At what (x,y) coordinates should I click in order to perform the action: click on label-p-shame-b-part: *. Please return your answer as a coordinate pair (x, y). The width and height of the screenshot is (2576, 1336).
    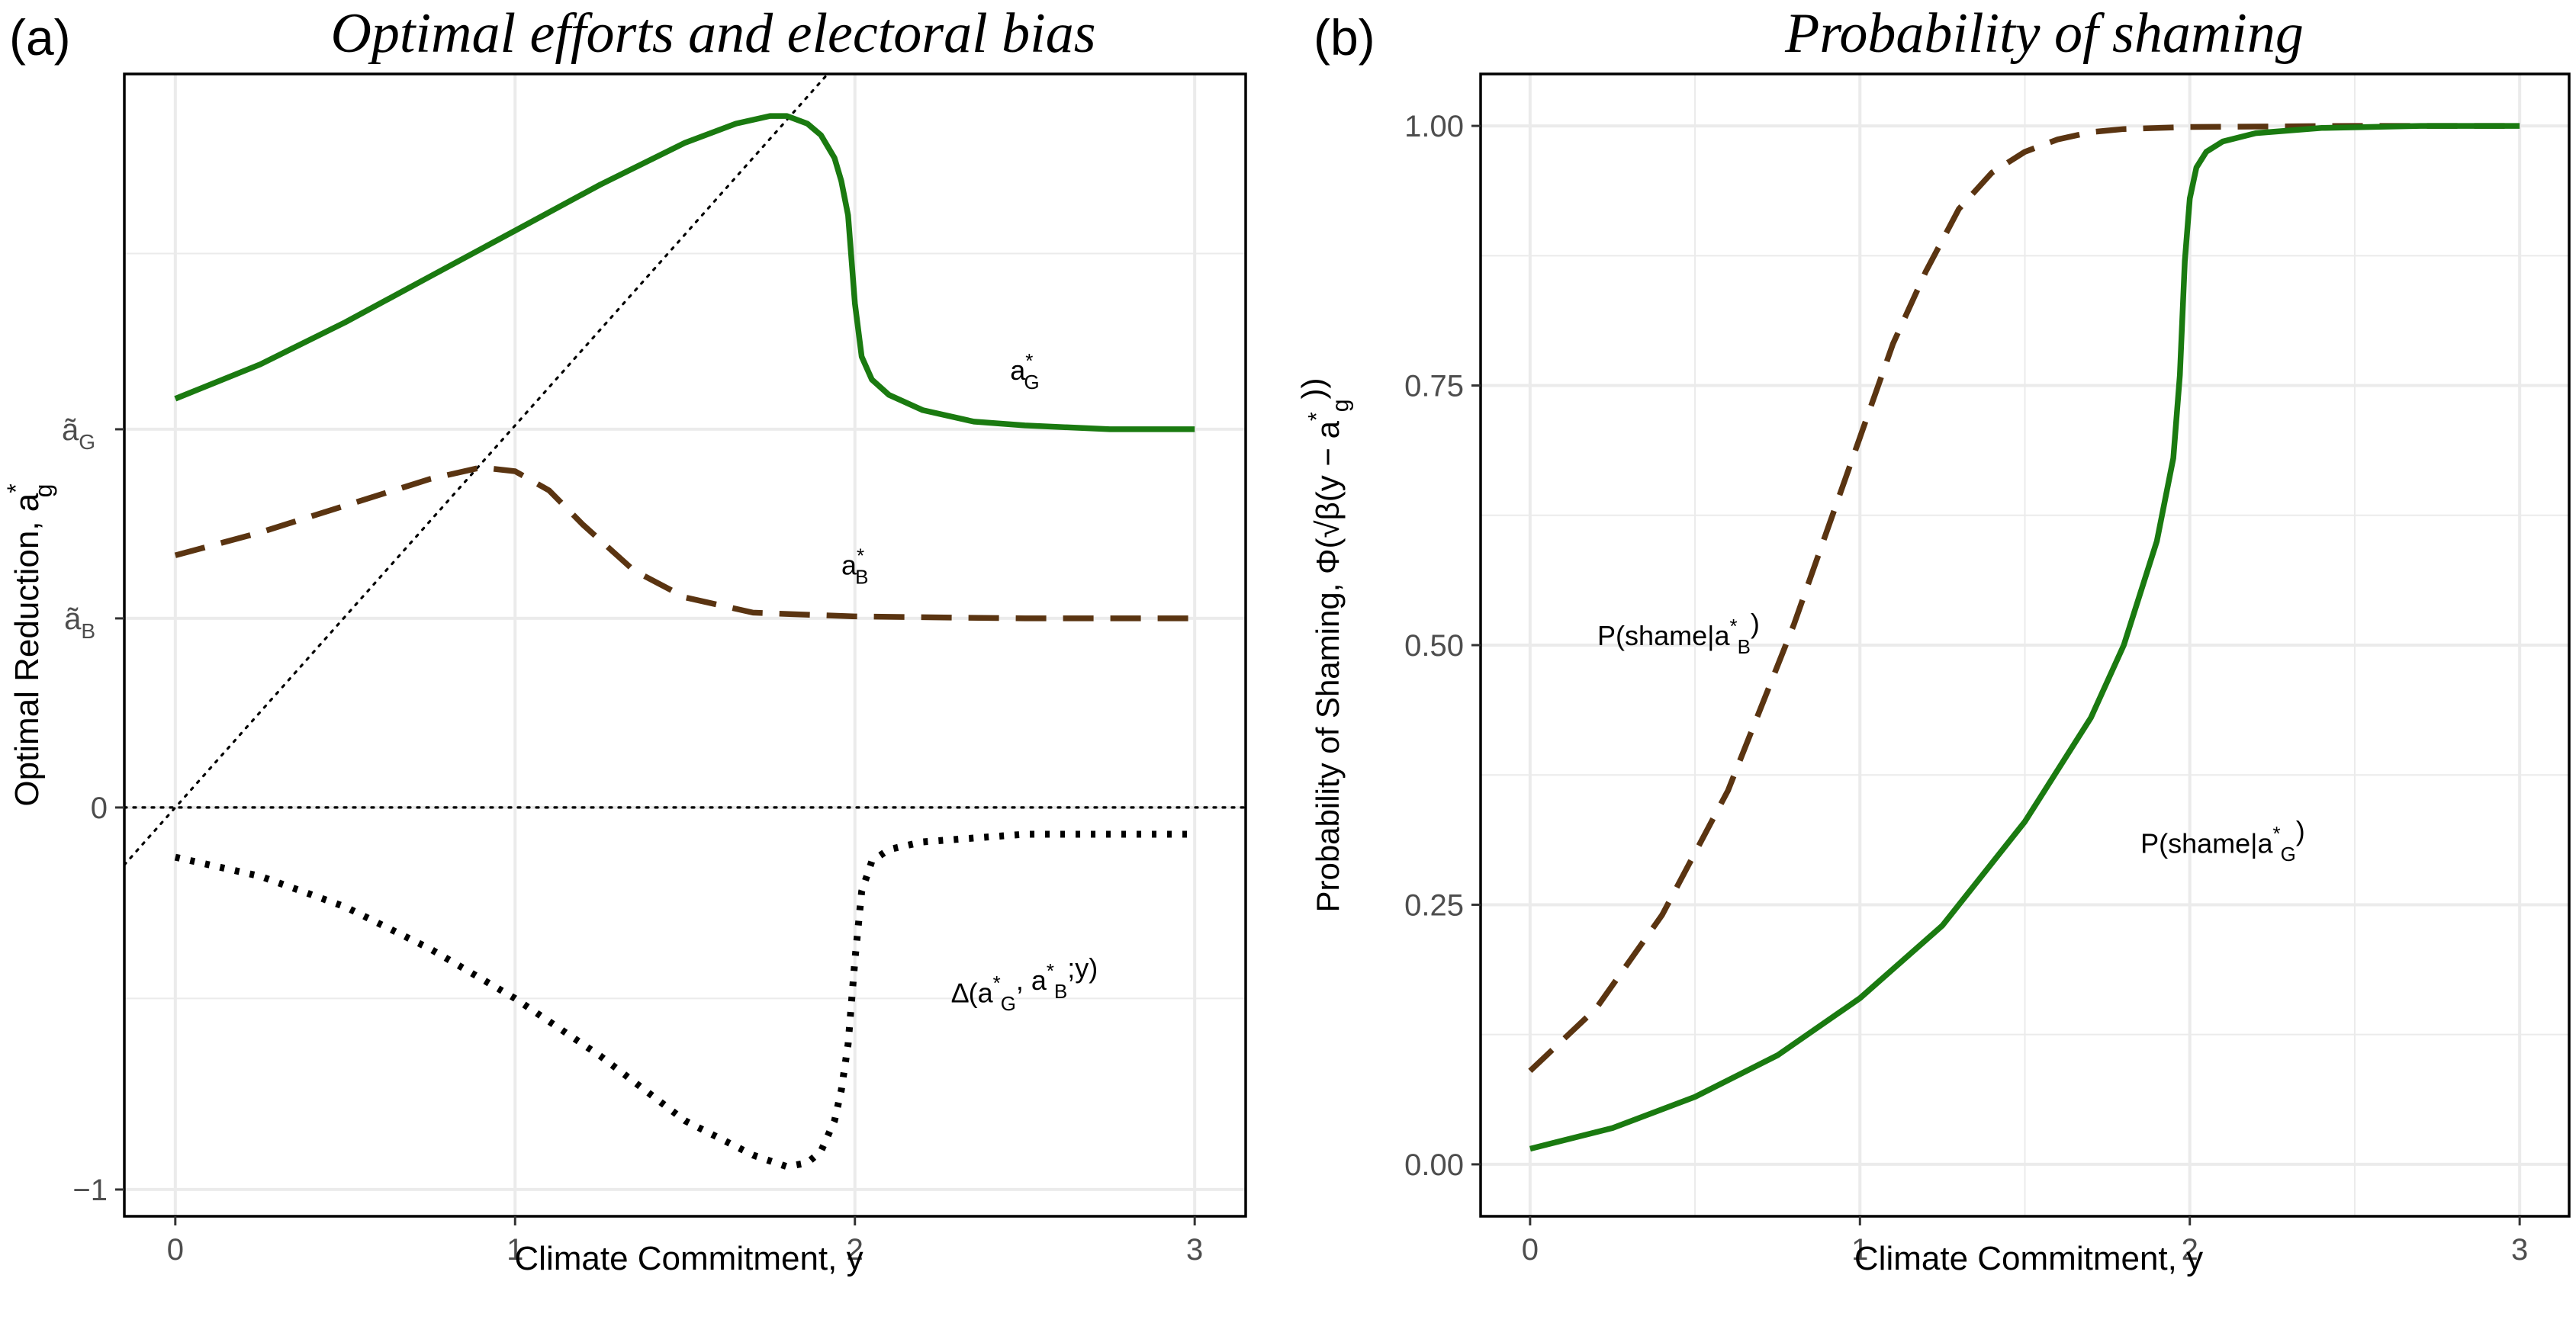
    Looking at the image, I should click on (1733, 626).